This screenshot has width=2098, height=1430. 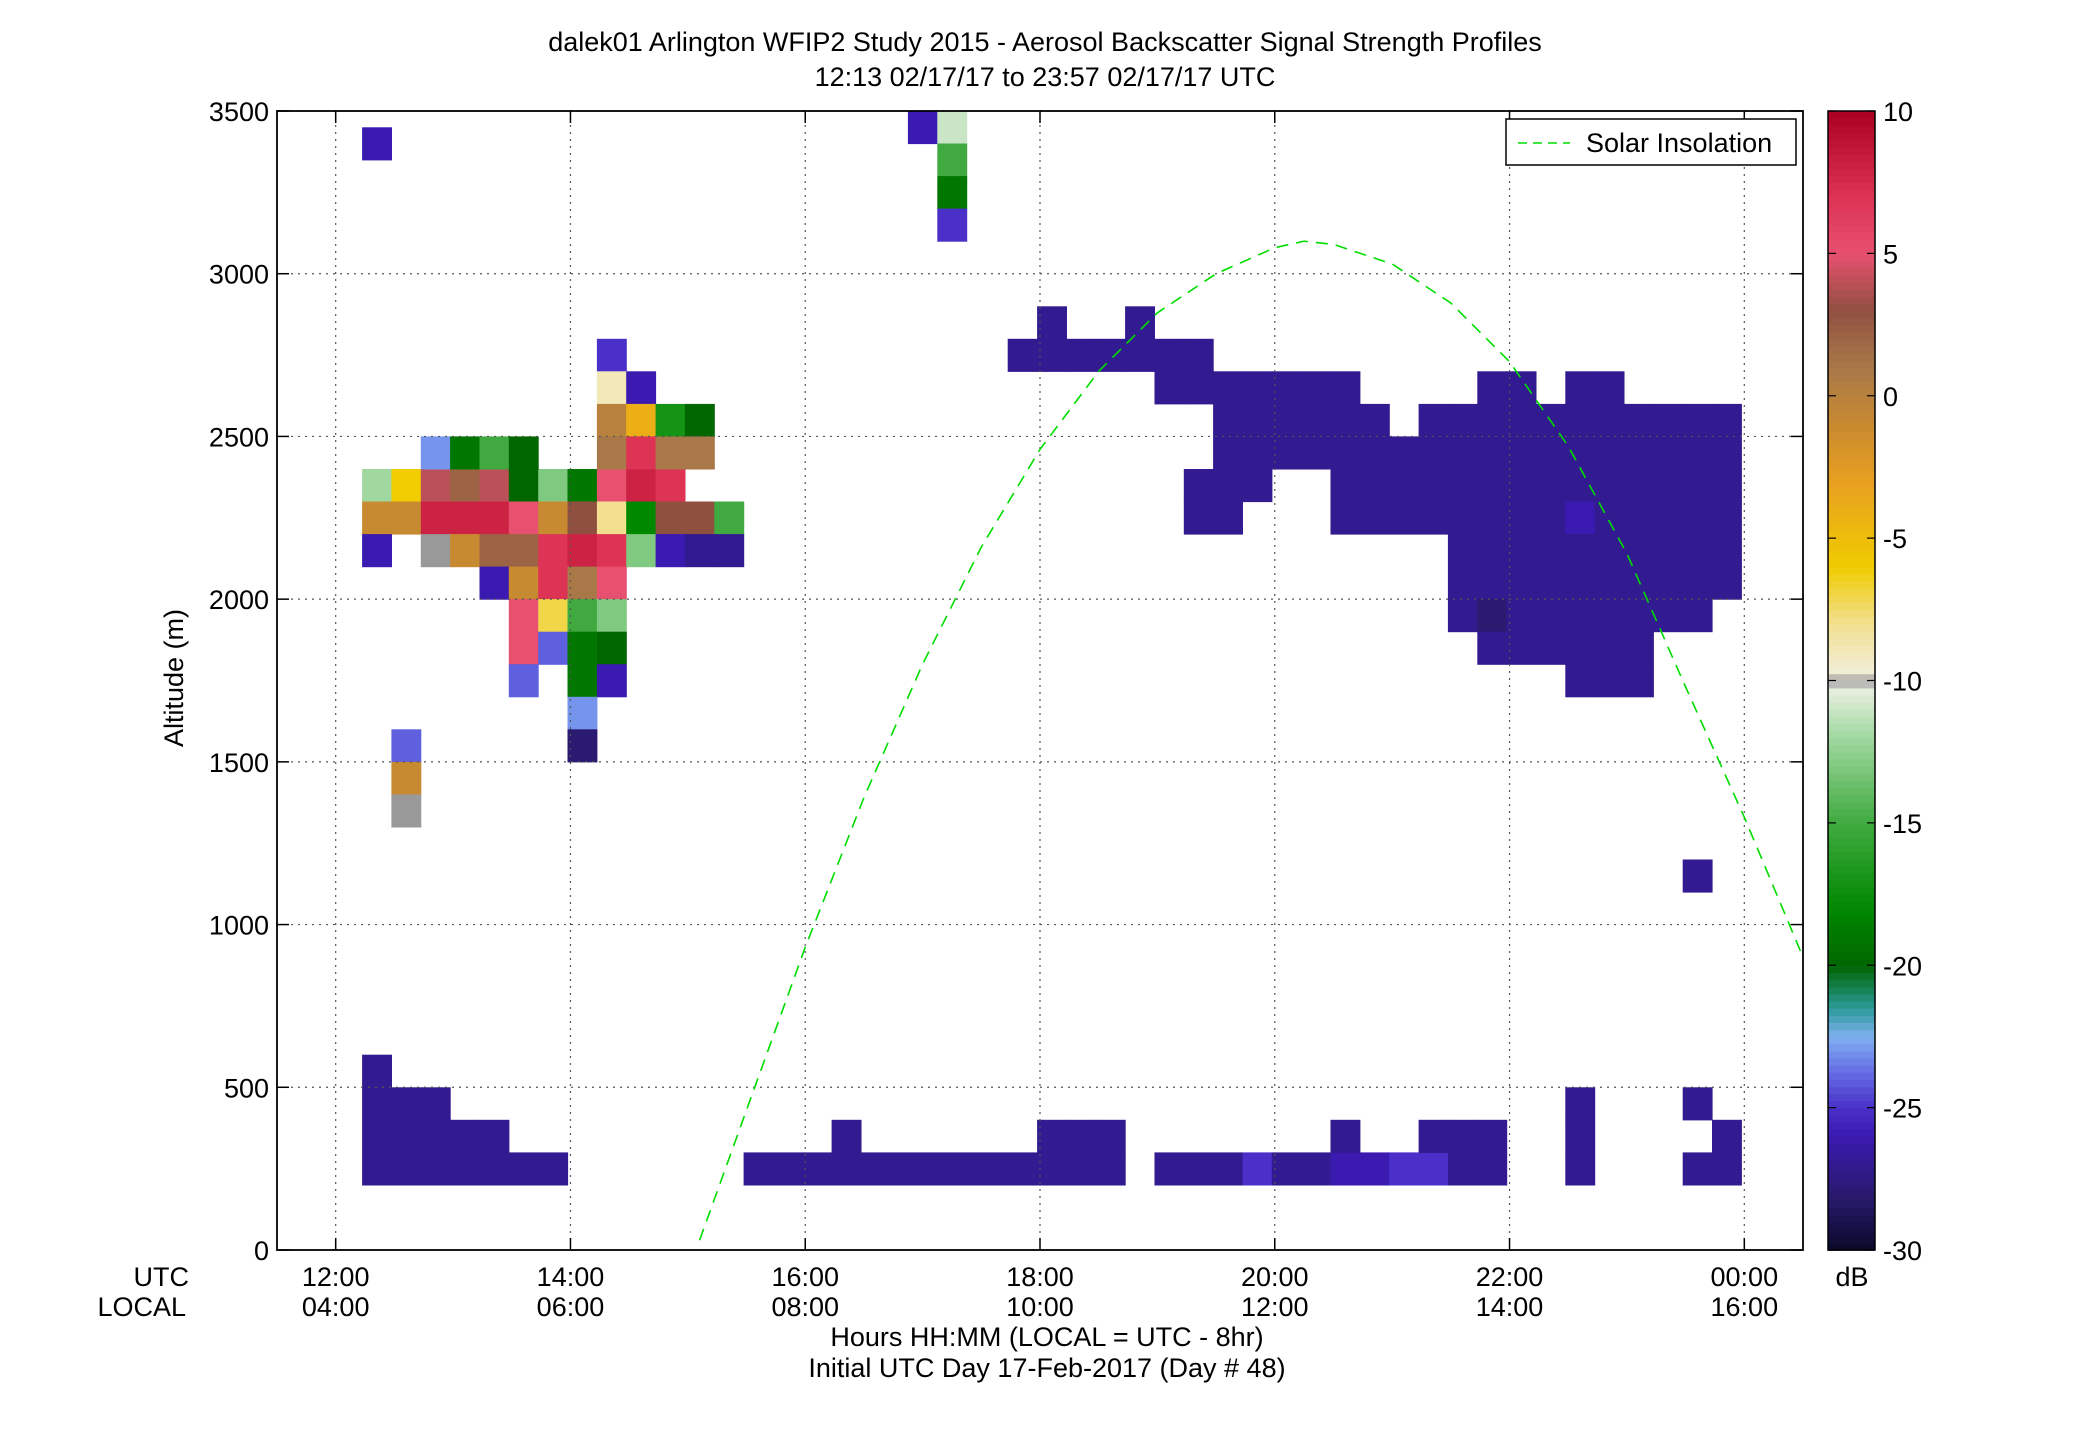 What do you see at coordinates (1045, 77) in the screenshot?
I see `chart-subtitle: 12:13 02/17/17 to 23:57 02/17/17 UTC` at bounding box center [1045, 77].